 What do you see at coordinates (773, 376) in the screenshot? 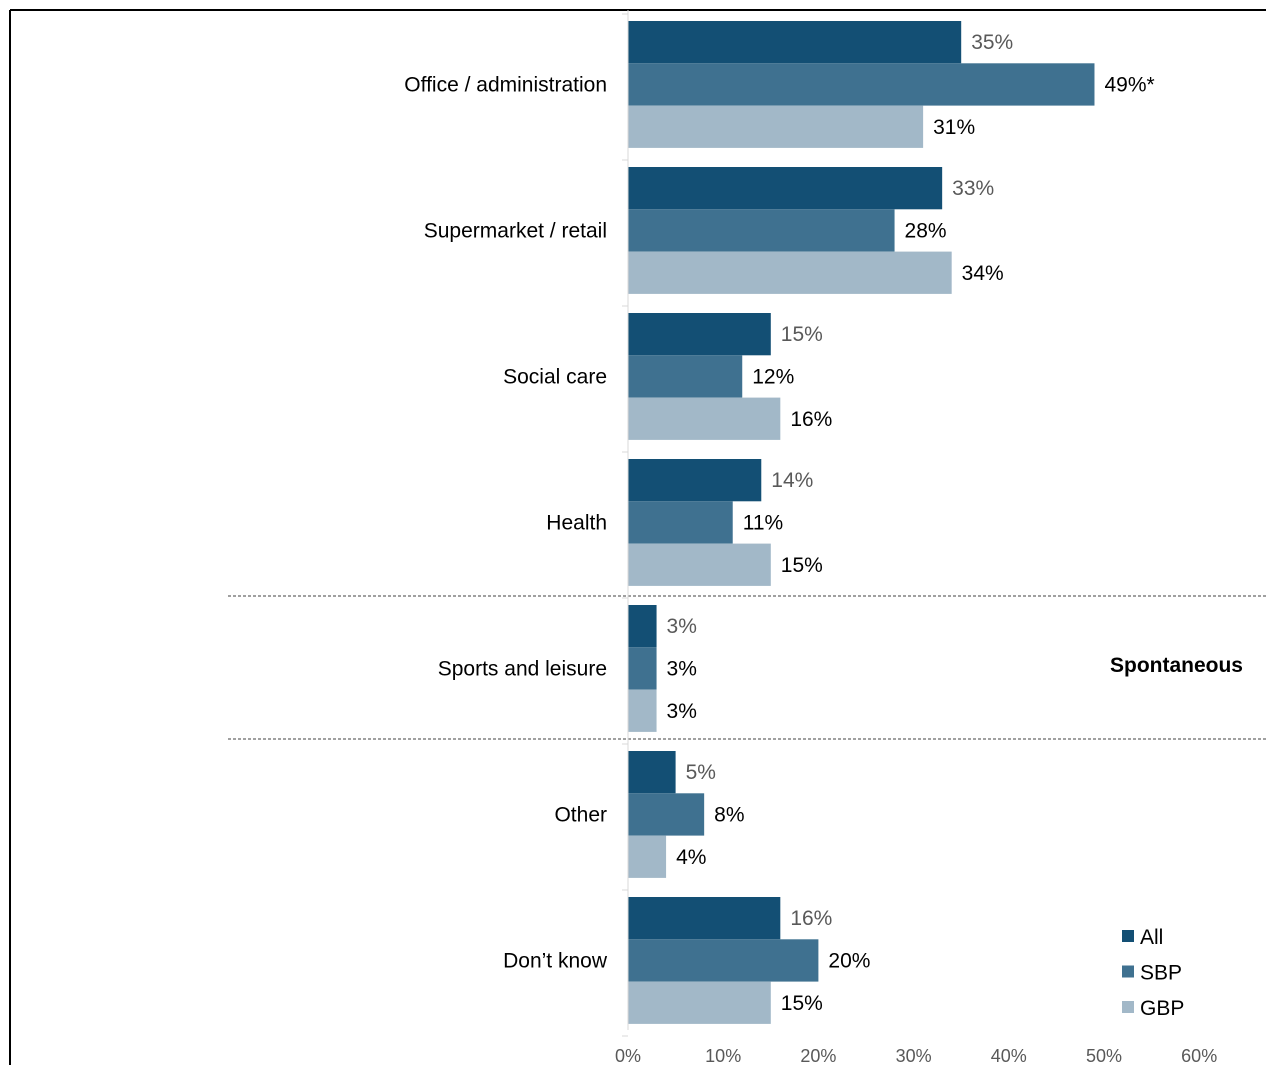
I see `value-label-social-care-sbp: 12%` at bounding box center [773, 376].